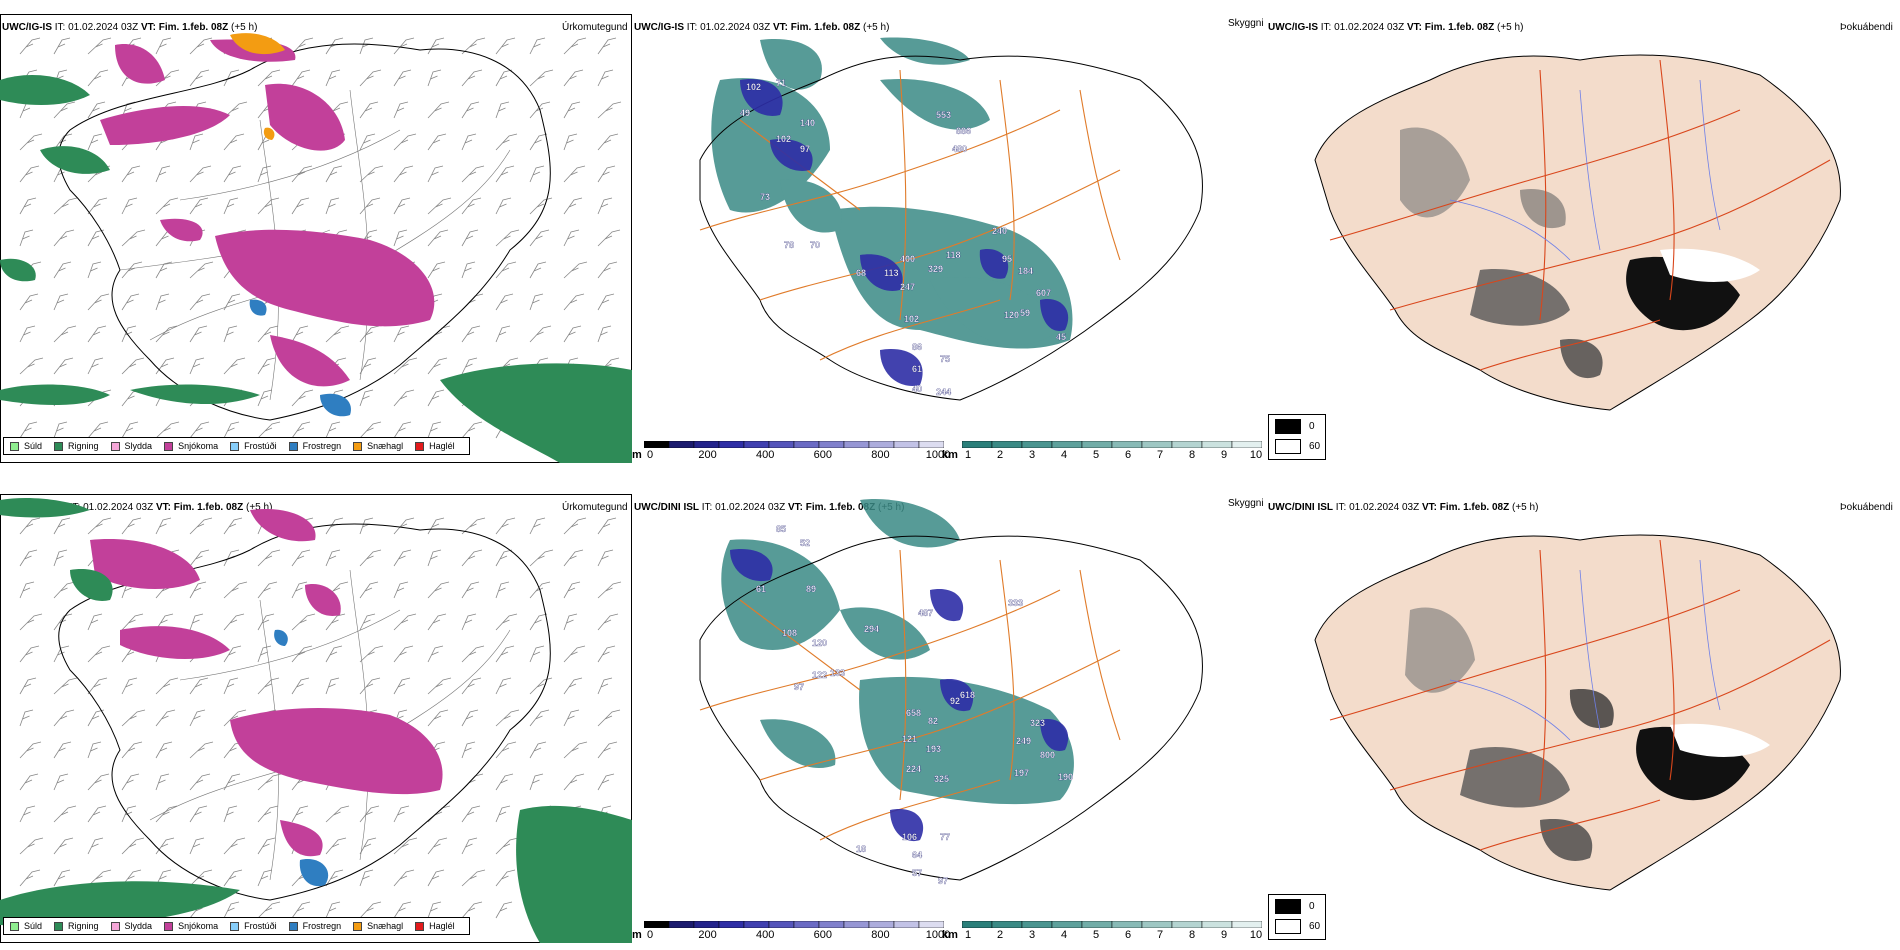 This screenshot has height=950, width=1900. Describe the element at coordinates (1096, 935) in the screenshot. I see `scale-tick-label: 5` at that location.